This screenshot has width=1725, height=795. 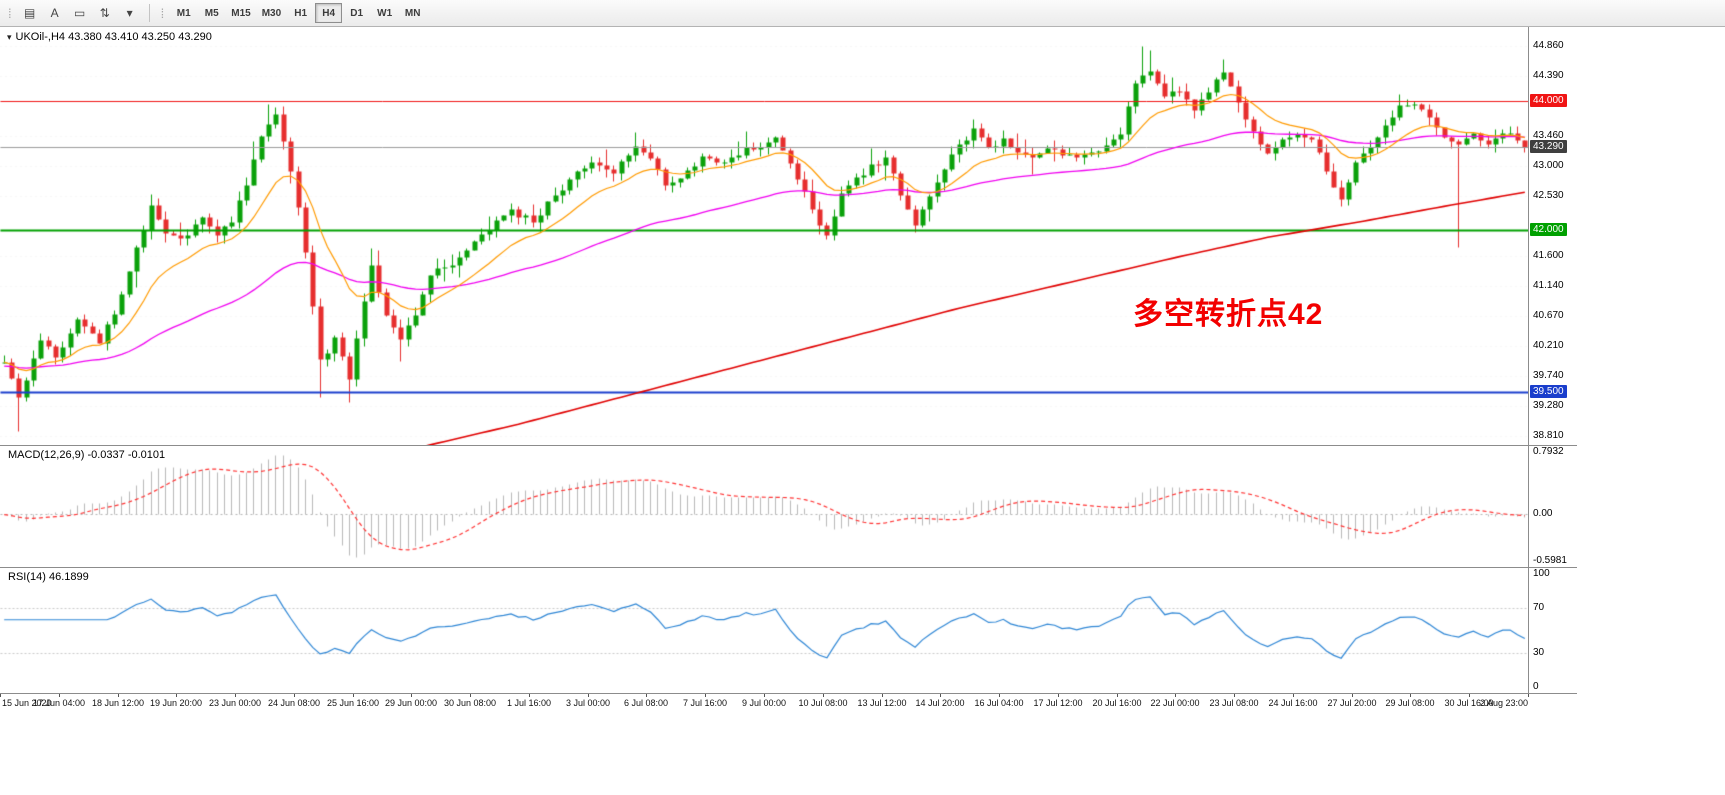 I want to click on rectangle-tool-icon: ▭, so click(x=79, y=13).